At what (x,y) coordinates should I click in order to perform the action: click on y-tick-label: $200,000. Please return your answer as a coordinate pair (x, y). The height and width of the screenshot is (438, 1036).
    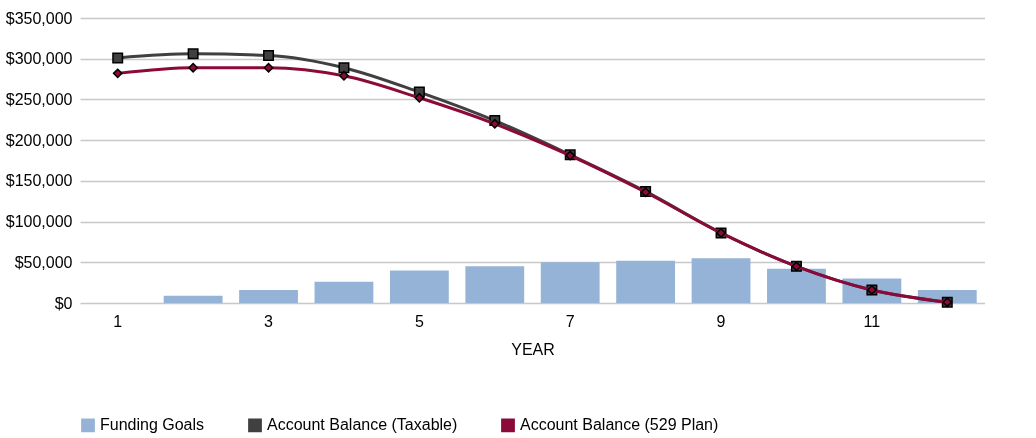
    Looking at the image, I should click on (39, 140).